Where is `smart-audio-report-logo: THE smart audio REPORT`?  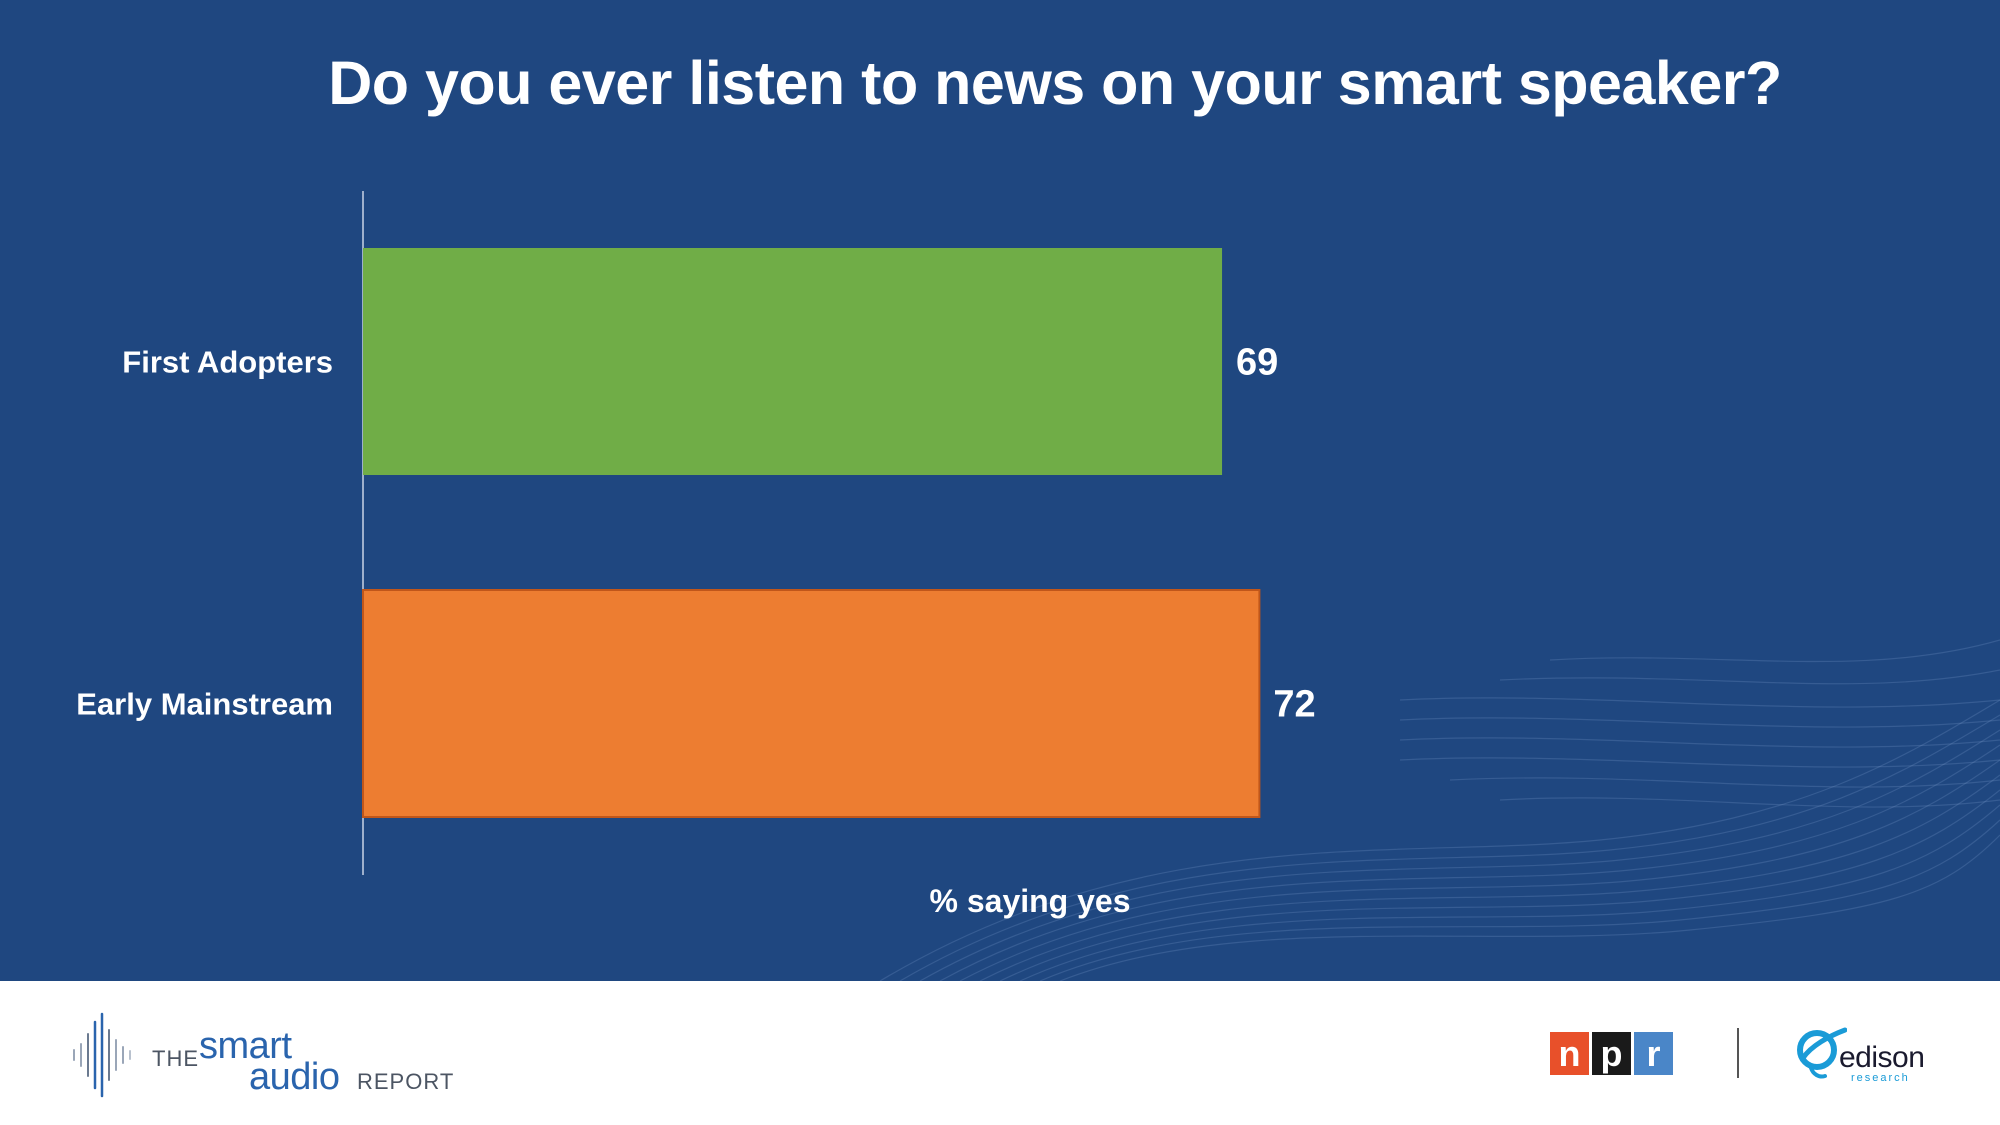 smart-audio-report-logo: THE smart audio REPORT is located at coordinates (270, 1055).